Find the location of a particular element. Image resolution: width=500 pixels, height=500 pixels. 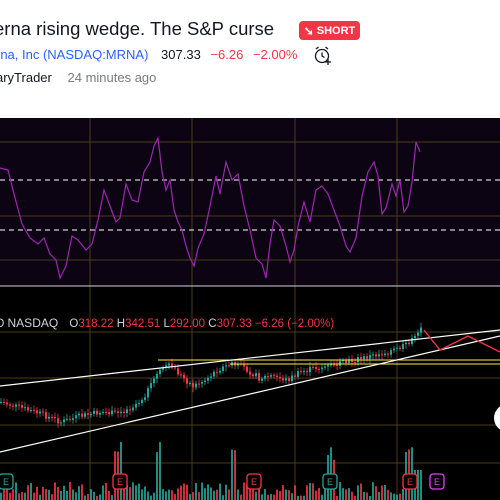

projection-path is located at coordinates (461, 341).